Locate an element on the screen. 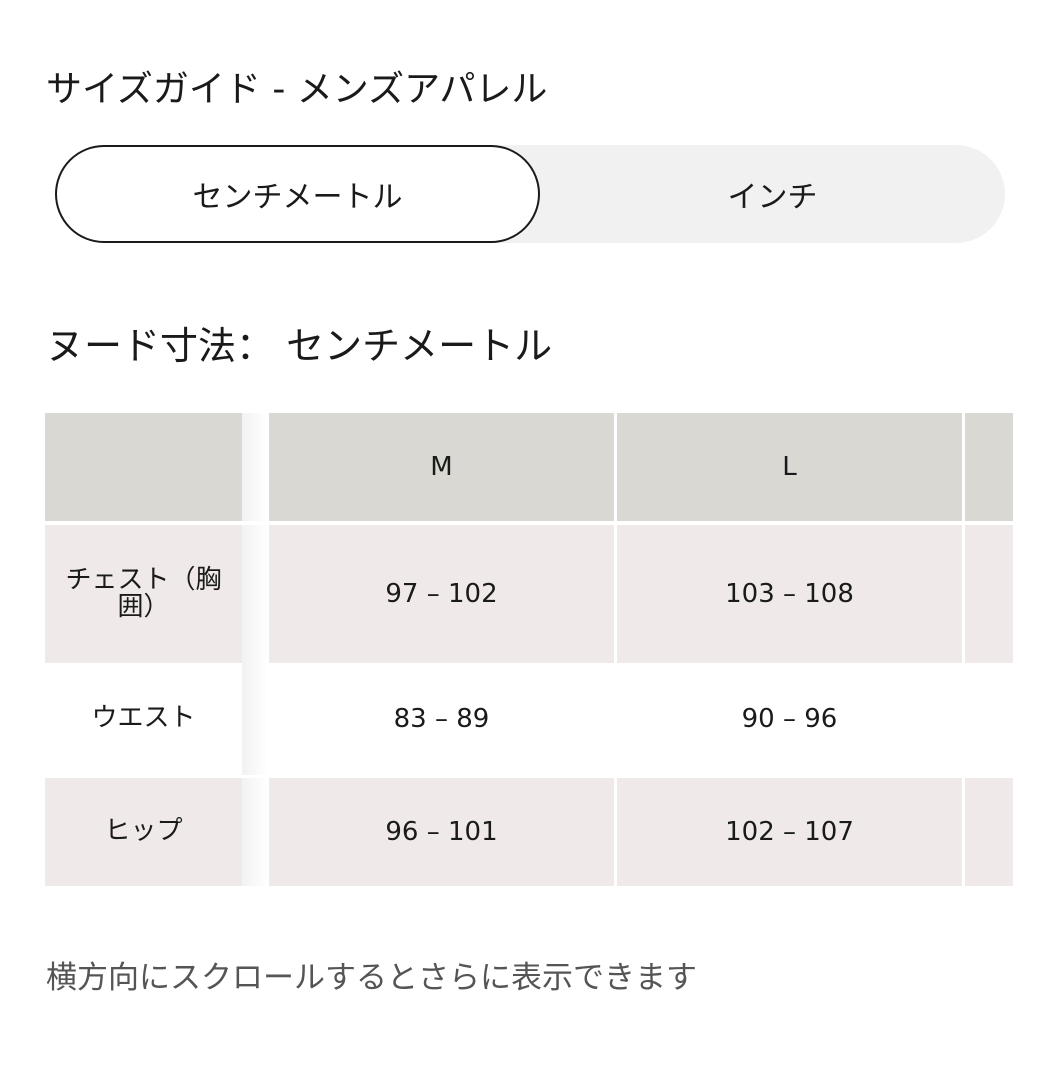  table-row: チェスト（胸囲） 97 – 102 103 – 108 is located at coordinates (529, 594).